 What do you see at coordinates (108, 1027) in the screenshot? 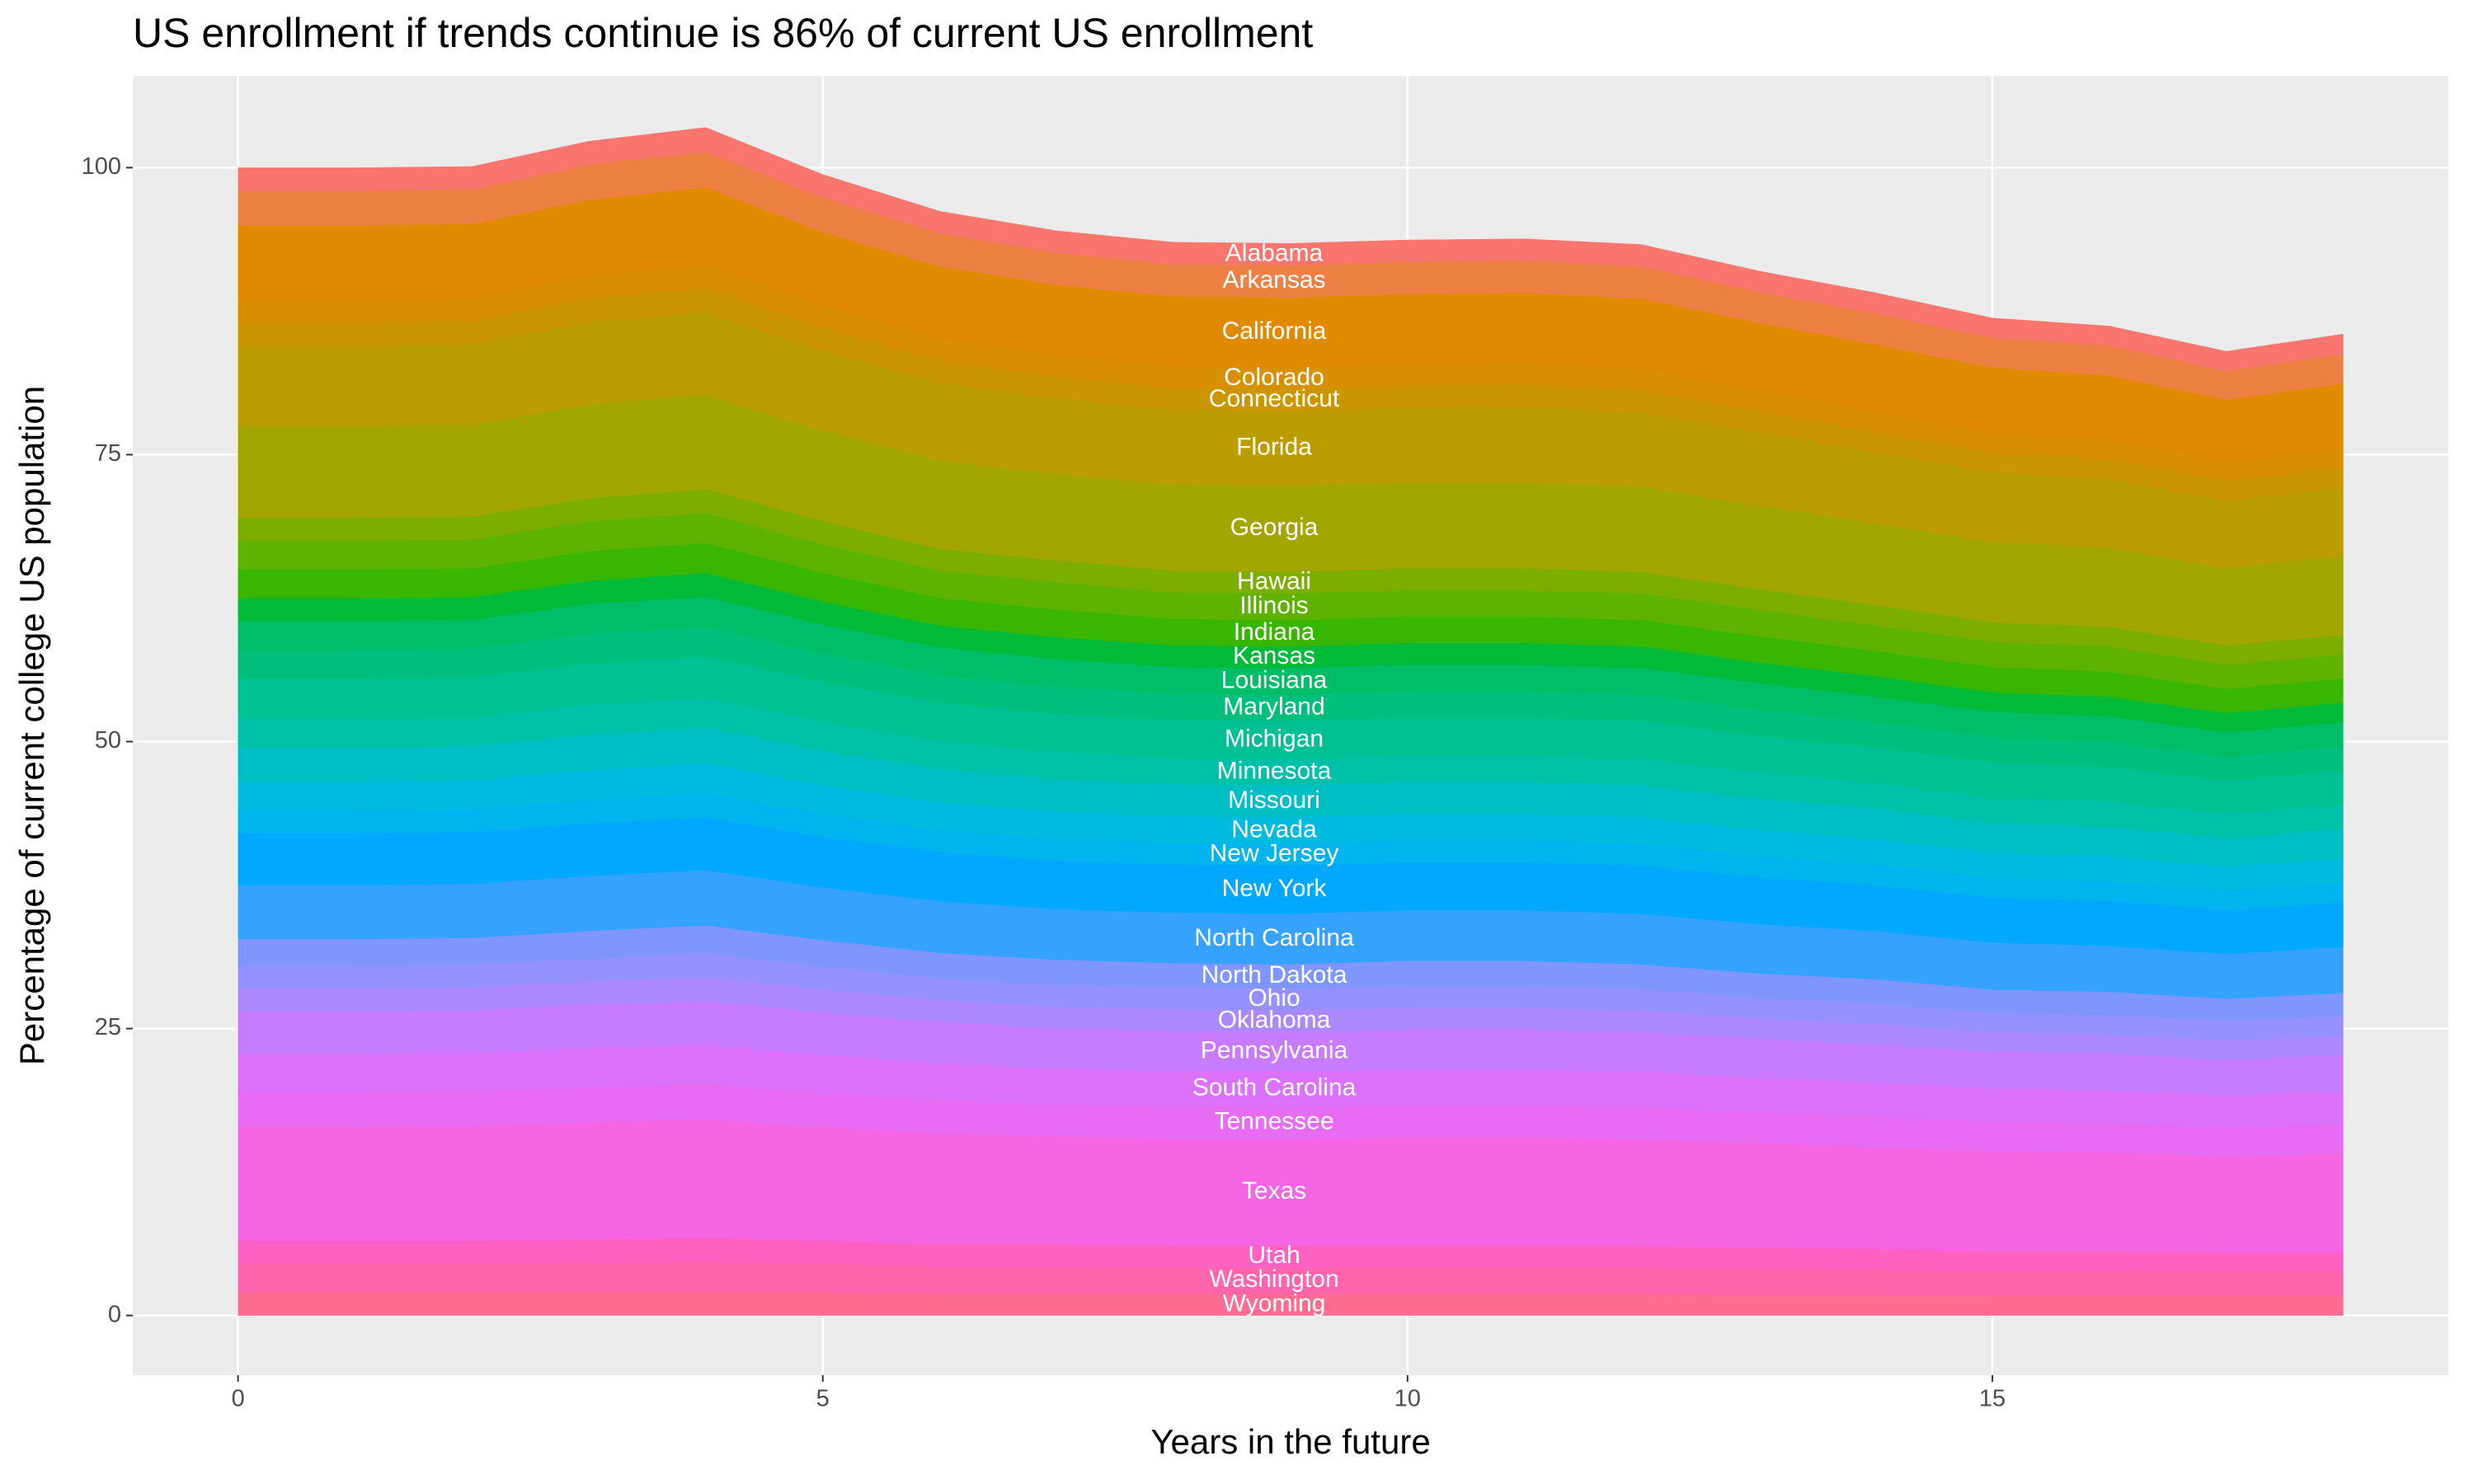
I see `y-tick-label: 25` at bounding box center [108, 1027].